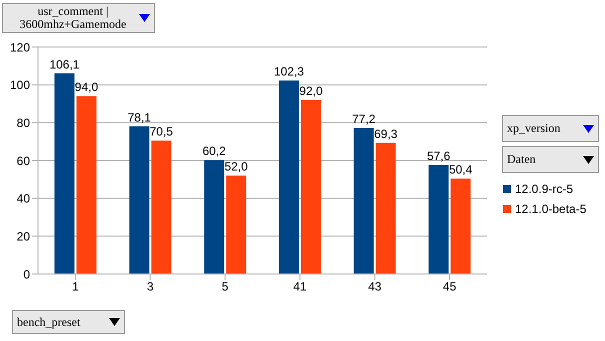 The height and width of the screenshot is (341, 605). What do you see at coordinates (438, 156) in the screenshot?
I see `data-label: 57,6` at bounding box center [438, 156].